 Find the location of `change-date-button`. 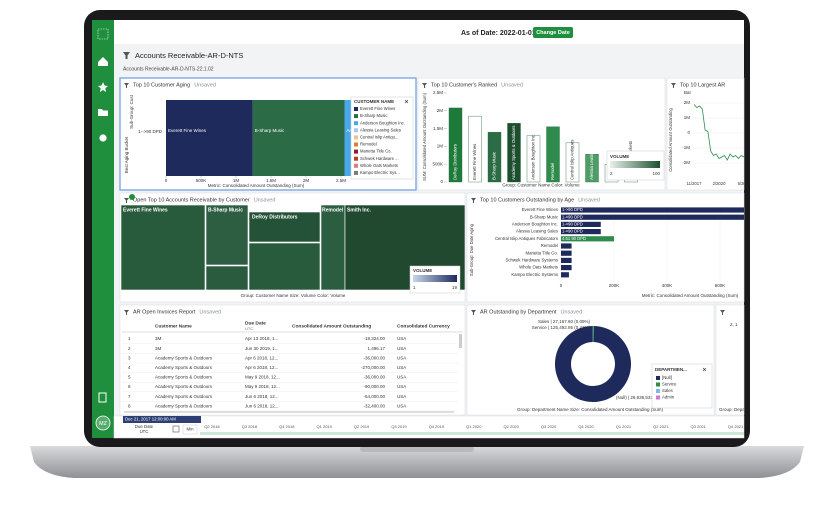

change-date-button is located at coordinates (553, 32).